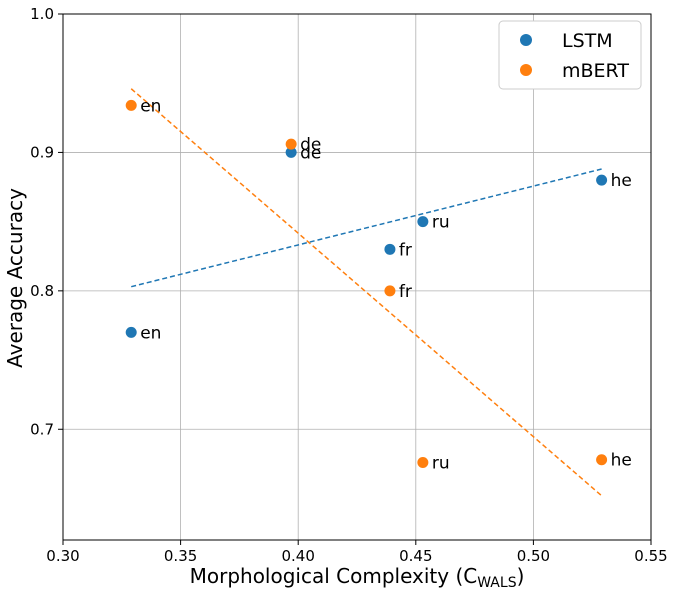  I want to click on lstm-point-label-de: de, so click(310, 153).